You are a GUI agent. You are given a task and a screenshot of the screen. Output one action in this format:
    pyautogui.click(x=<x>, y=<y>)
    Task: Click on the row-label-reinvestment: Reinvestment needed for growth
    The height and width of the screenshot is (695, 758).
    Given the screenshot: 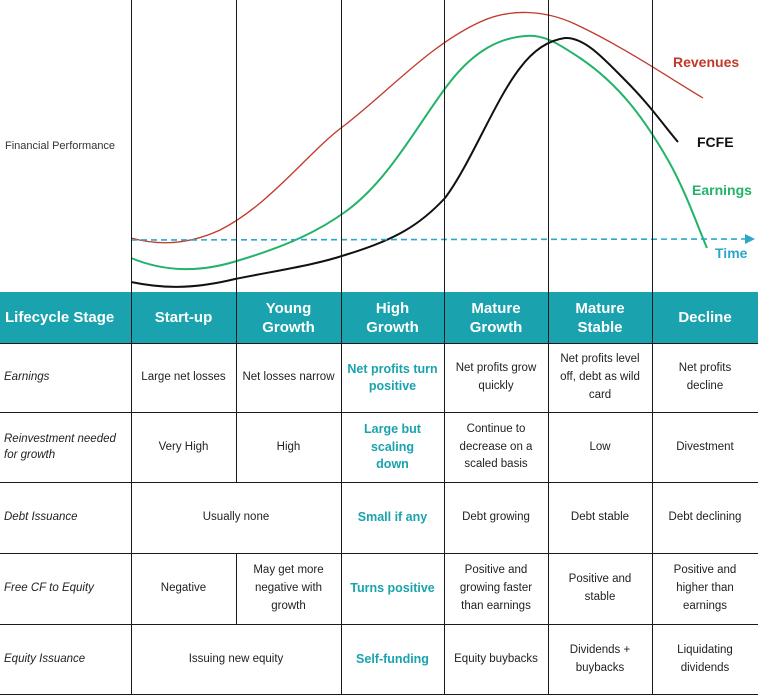 What is the action you would take?
    pyautogui.click(x=60, y=446)
    